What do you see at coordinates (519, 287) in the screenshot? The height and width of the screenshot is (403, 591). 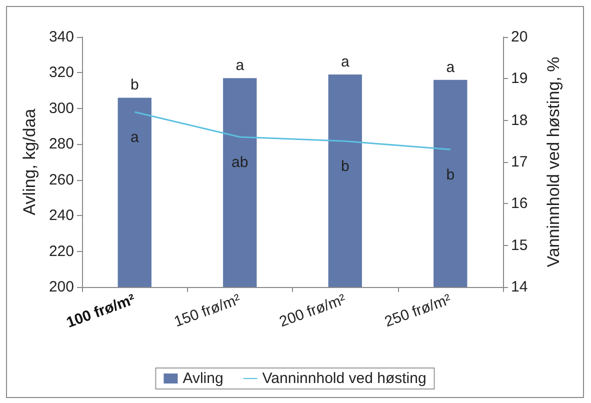 I see `y2-tick-label: 14` at bounding box center [519, 287].